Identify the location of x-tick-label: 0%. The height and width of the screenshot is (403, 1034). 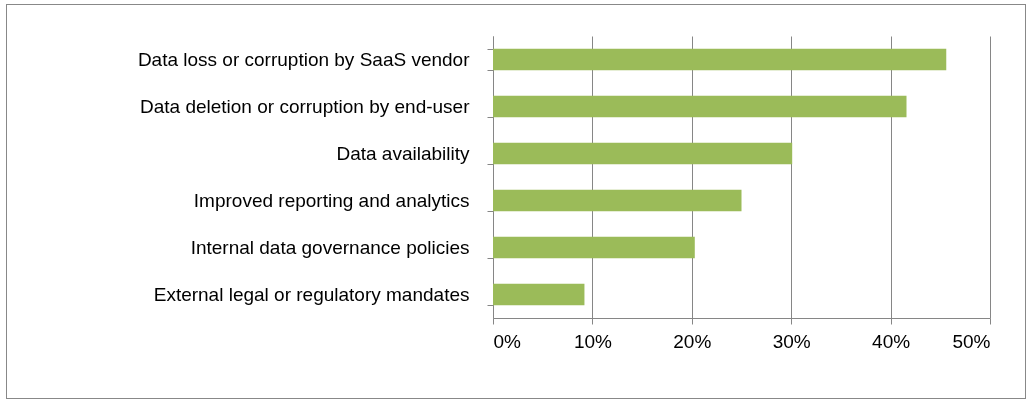
(507, 341).